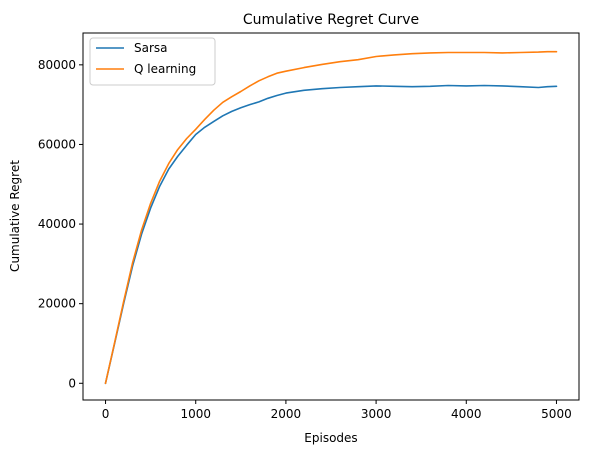 The width and height of the screenshot is (589, 455). What do you see at coordinates (195, 414) in the screenshot?
I see `x-tick-label: 1000` at bounding box center [195, 414].